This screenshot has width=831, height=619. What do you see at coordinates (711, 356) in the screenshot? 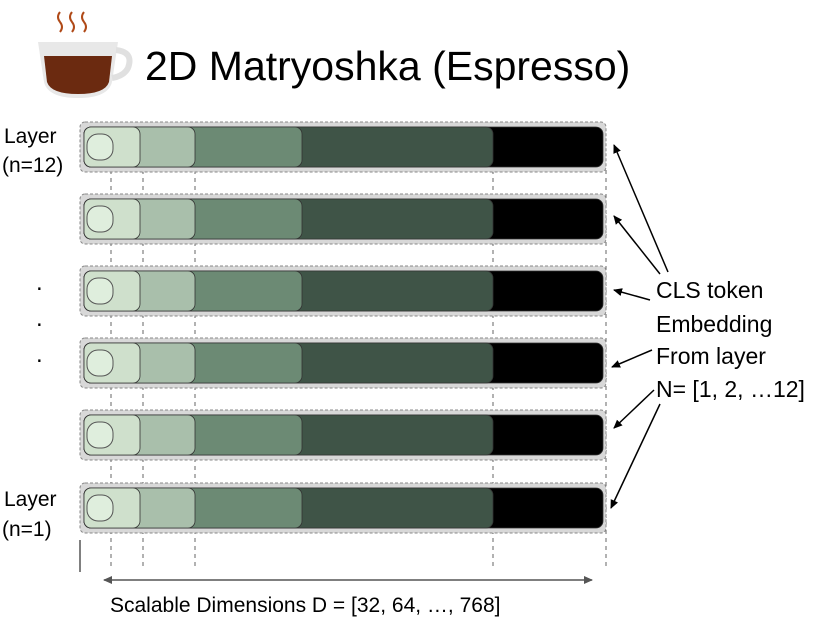
I see `annotation: From layer` at bounding box center [711, 356].